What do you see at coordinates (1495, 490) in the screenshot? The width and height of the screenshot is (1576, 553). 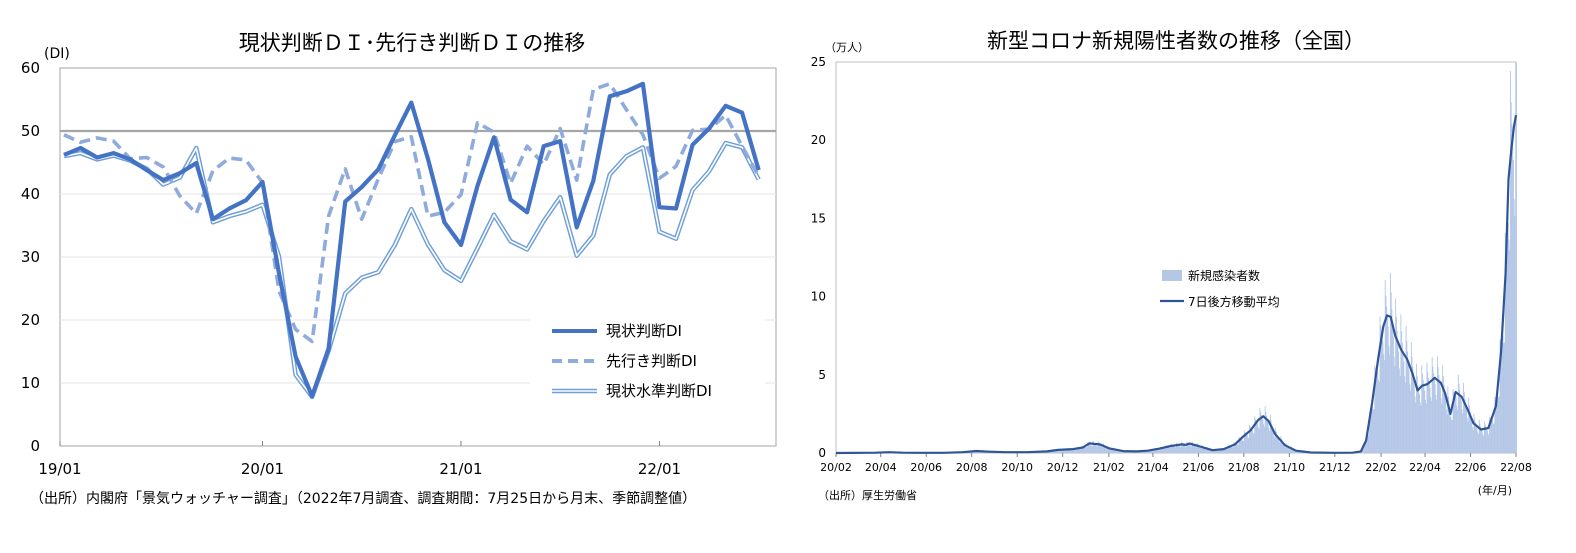 I see `covid-xlabel: (年/月)` at bounding box center [1495, 490].